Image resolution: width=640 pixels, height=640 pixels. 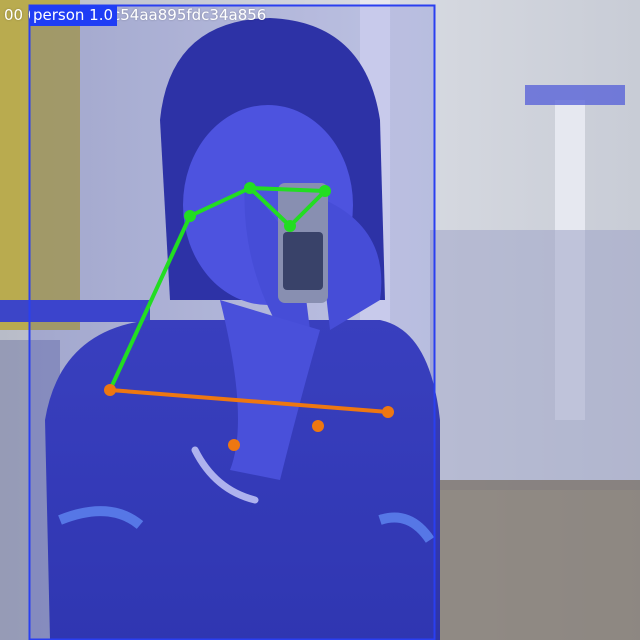 I want to click on keypoint-left-eye, so click(x=250, y=188).